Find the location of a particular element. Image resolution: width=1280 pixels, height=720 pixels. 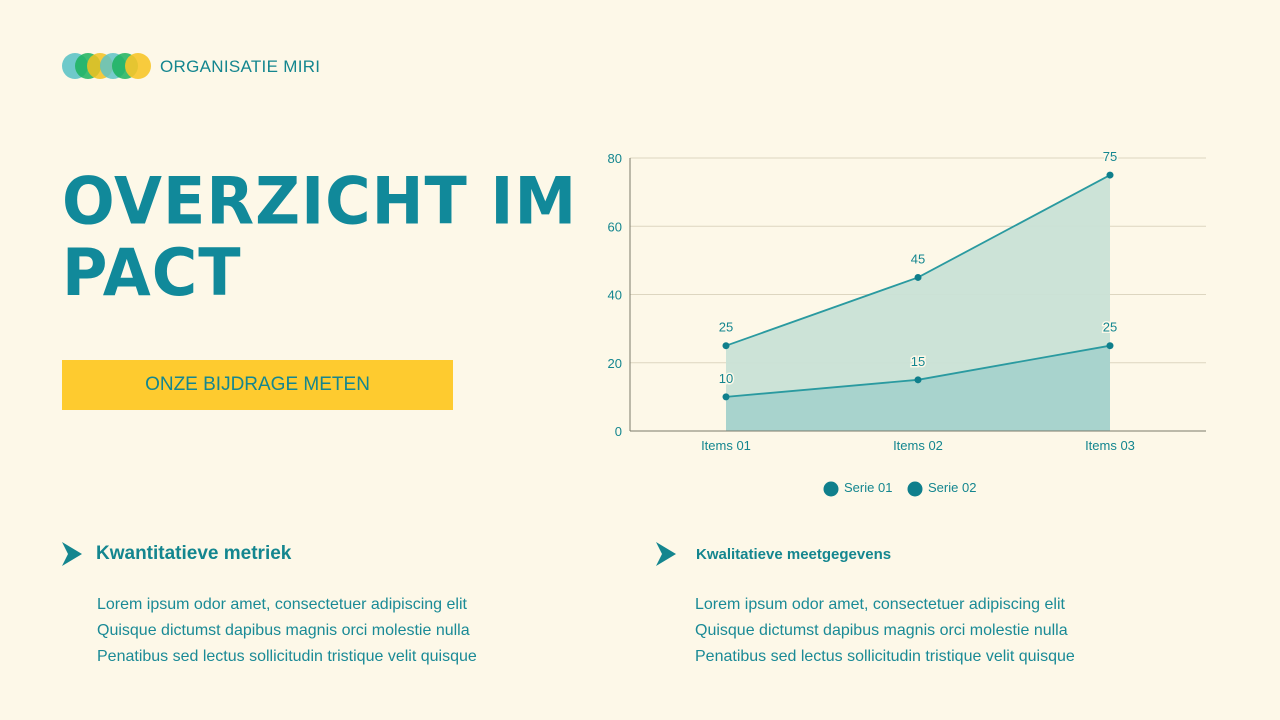

page-title: OVERZICHT IM PACT is located at coordinates (332, 236).